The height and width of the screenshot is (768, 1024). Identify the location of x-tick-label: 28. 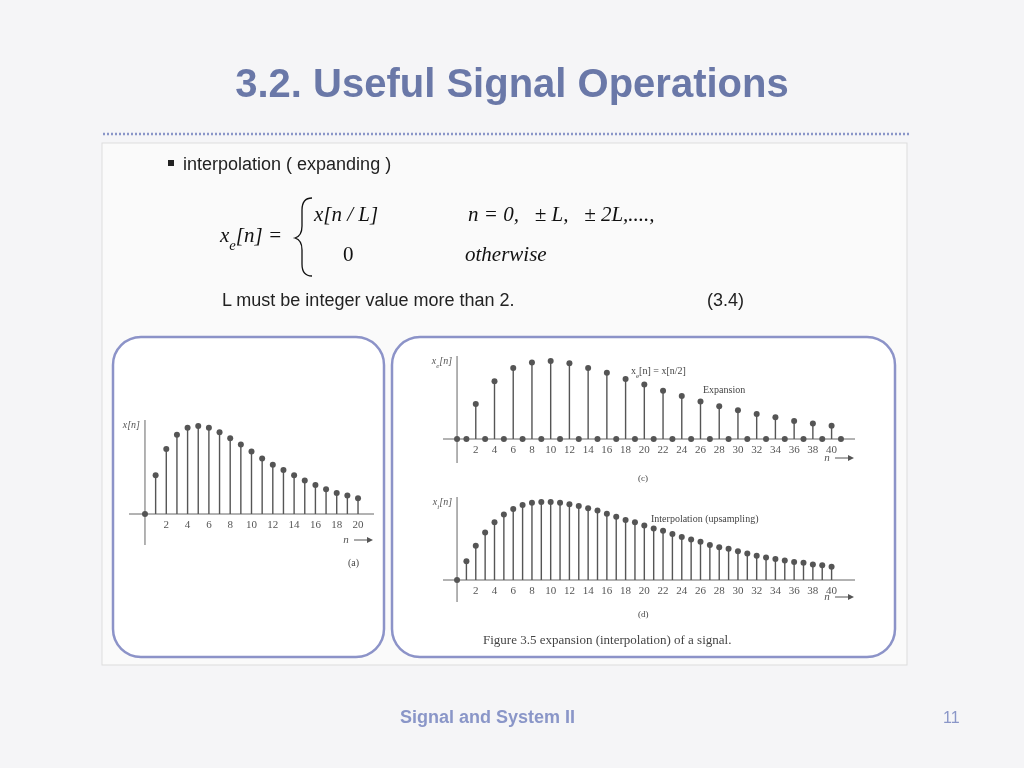
(719, 449).